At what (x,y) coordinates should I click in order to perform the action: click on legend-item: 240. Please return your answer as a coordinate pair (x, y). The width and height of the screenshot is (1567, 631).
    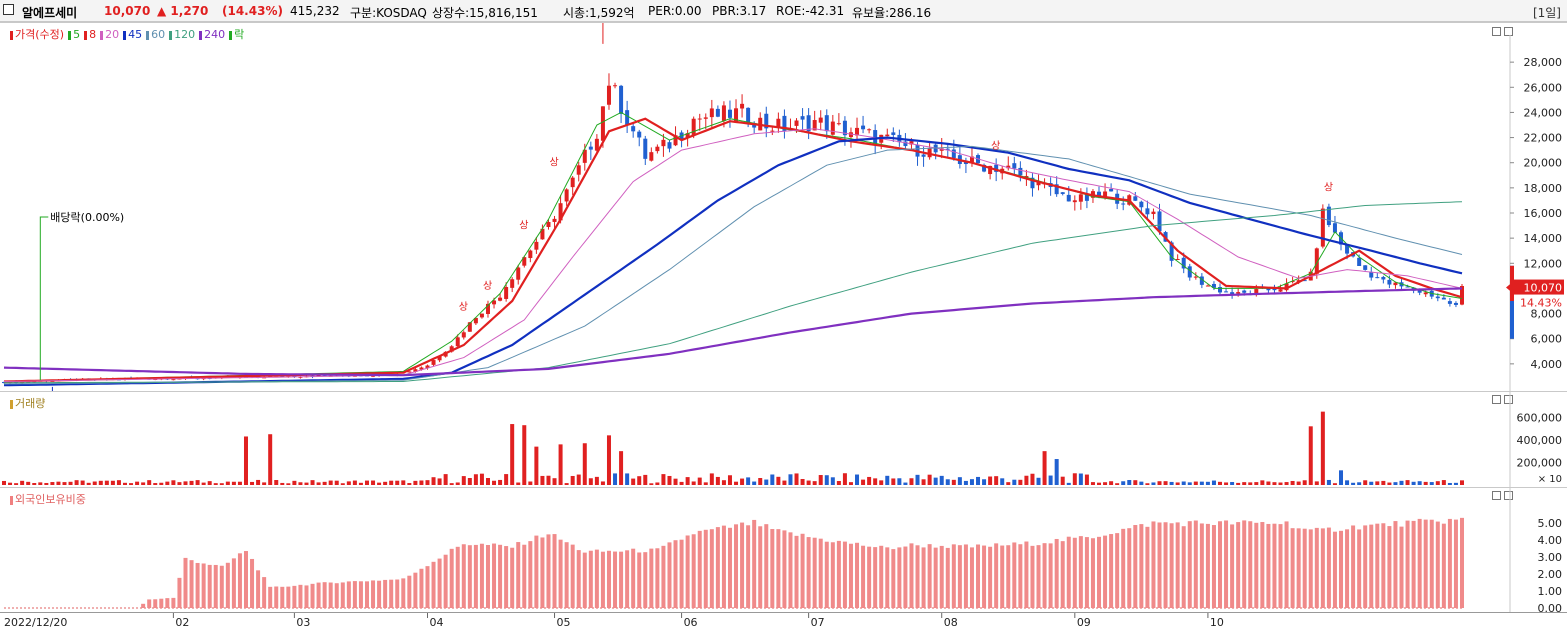
    Looking at the image, I should click on (215, 34).